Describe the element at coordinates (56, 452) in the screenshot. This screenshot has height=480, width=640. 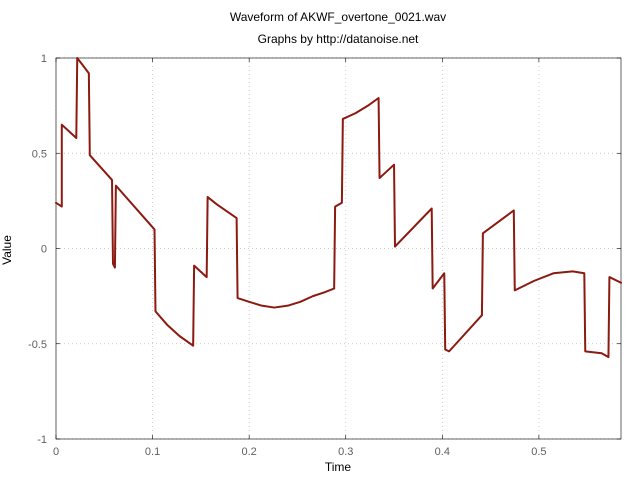
I see `x-tick-label: 0` at that location.